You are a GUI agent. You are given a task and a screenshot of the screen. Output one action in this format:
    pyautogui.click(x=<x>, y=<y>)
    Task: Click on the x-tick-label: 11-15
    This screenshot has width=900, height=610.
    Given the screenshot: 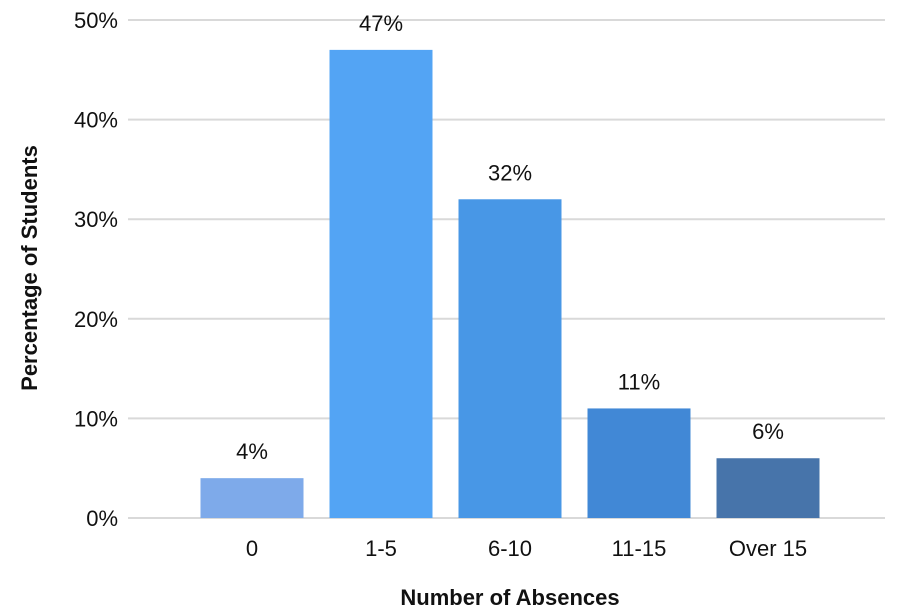 What is the action you would take?
    pyautogui.click(x=639, y=548)
    